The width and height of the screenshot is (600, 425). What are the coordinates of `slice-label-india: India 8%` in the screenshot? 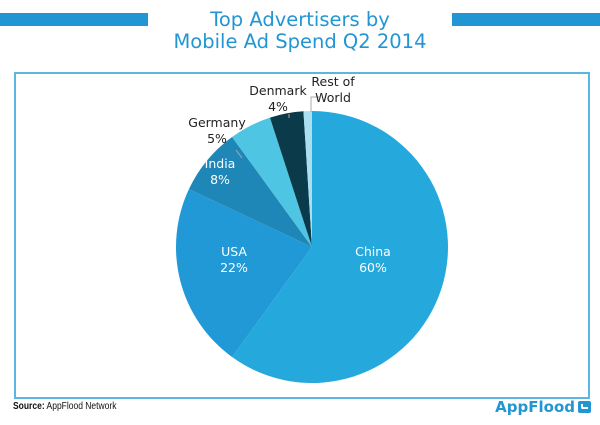 It's located at (220, 171).